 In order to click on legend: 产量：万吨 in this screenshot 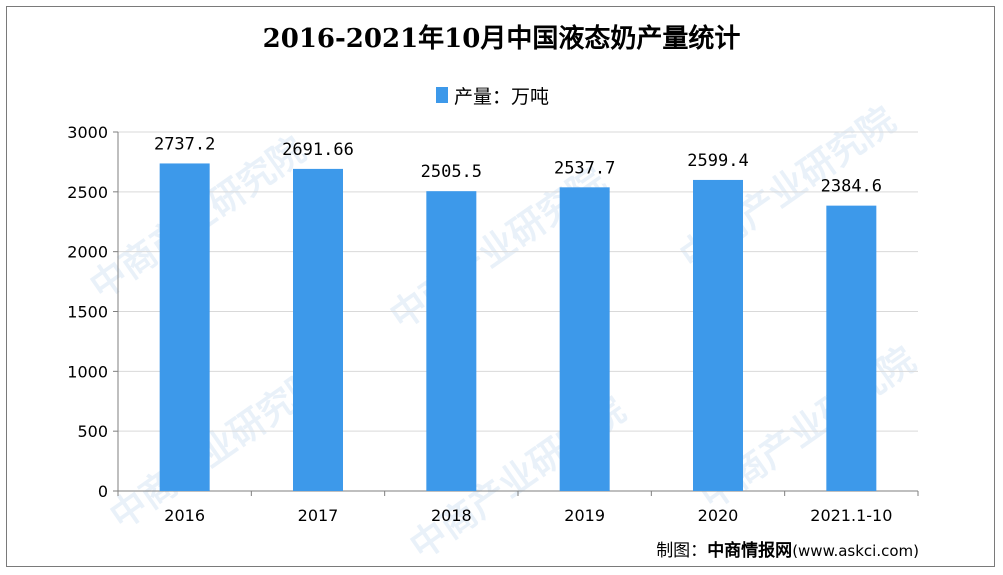, I will do `click(493, 96)`.